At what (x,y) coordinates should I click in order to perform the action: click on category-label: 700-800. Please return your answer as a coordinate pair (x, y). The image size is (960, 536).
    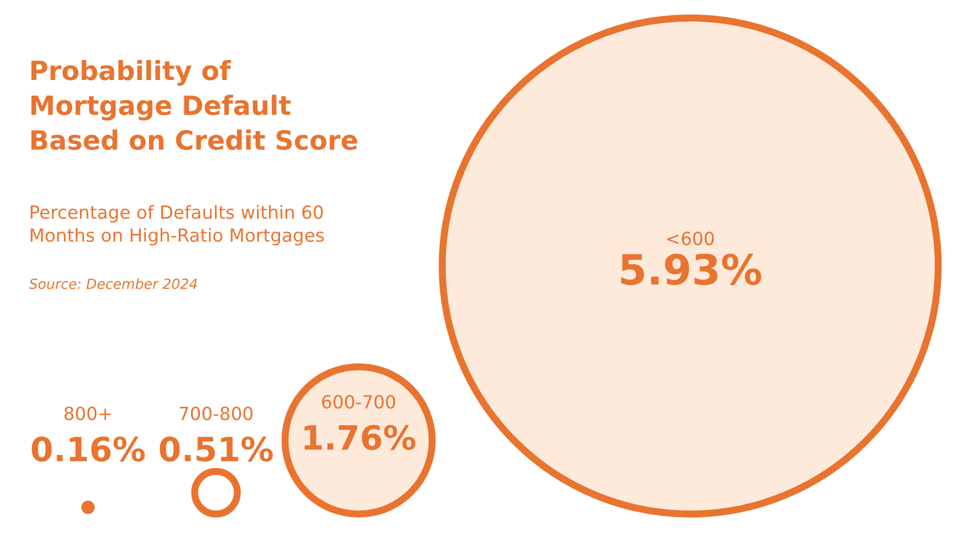
    Looking at the image, I should click on (216, 413).